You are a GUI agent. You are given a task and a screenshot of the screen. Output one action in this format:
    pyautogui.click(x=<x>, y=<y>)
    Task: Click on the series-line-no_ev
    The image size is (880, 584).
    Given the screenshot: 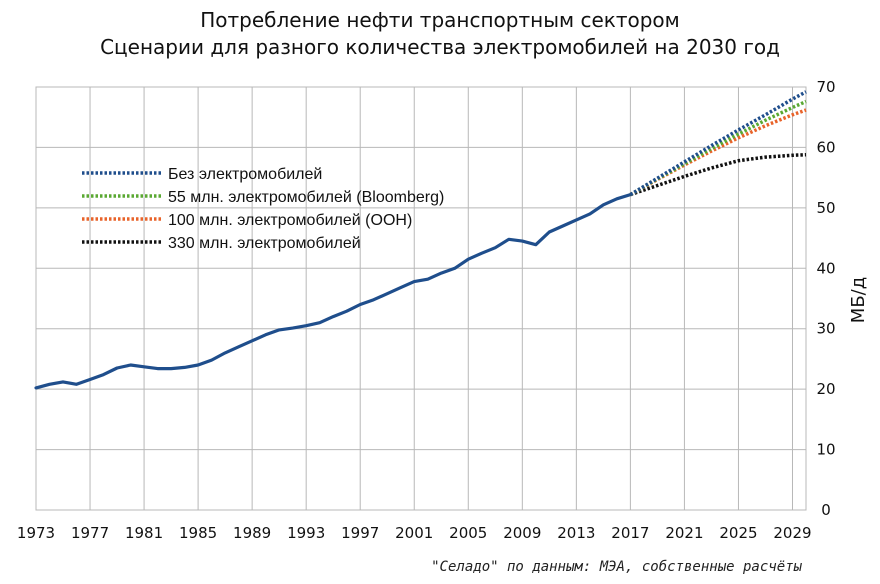 What is the action you would take?
    pyautogui.click(x=718, y=143)
    